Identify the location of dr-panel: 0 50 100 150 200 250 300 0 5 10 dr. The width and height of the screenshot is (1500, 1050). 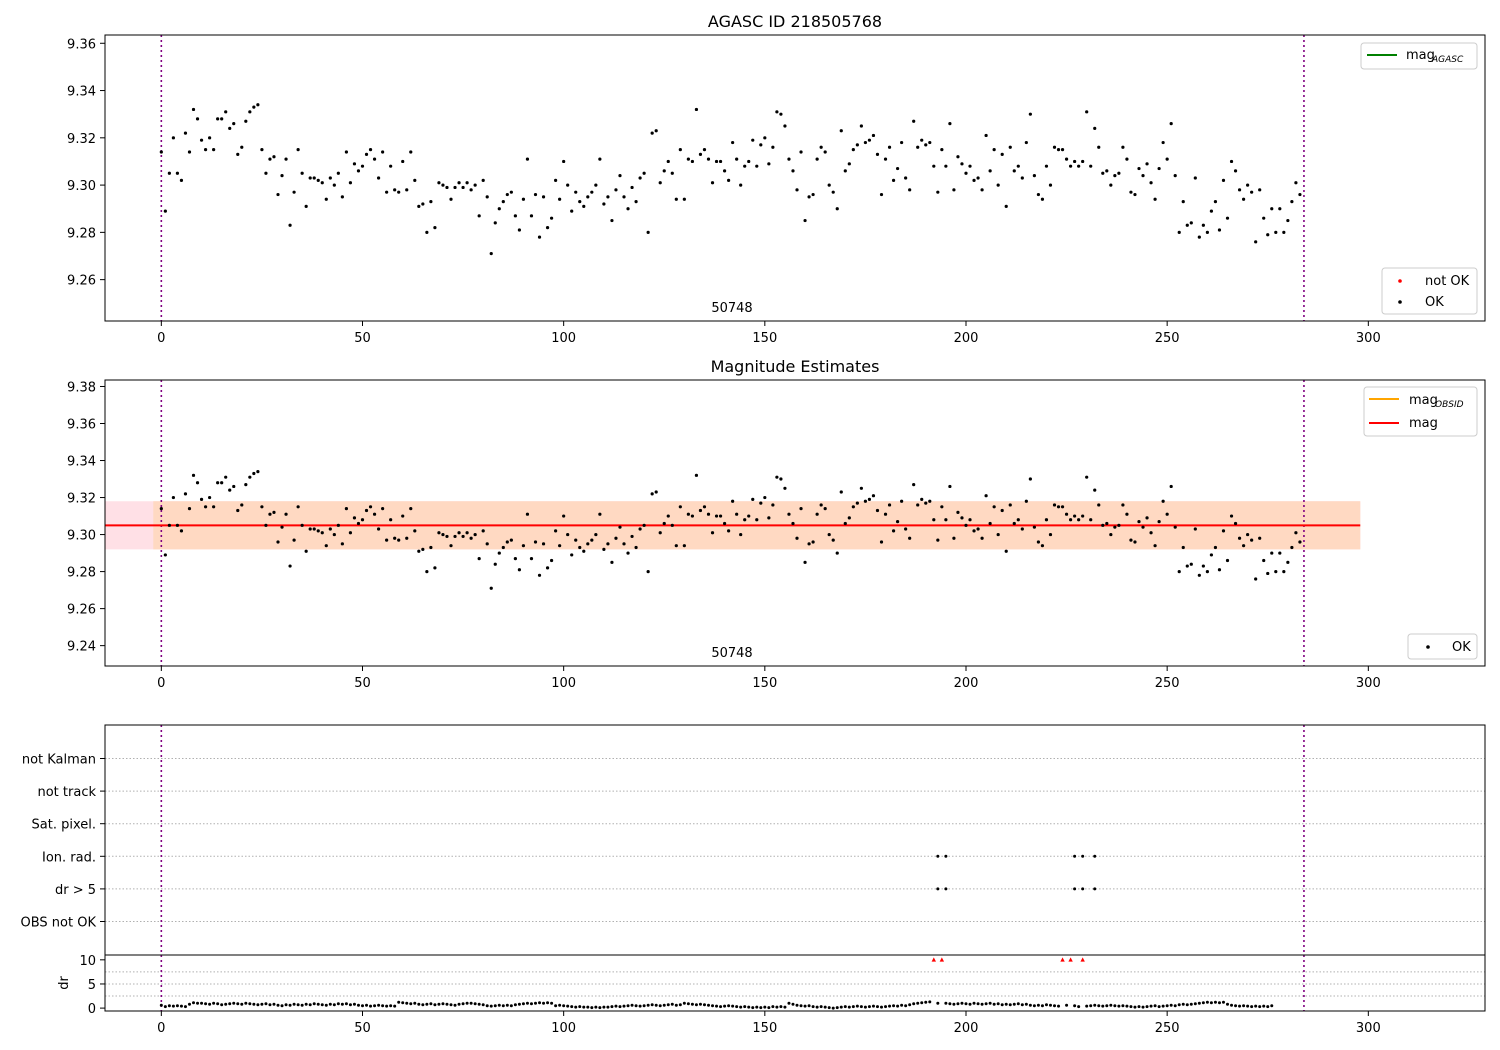
(771, 995).